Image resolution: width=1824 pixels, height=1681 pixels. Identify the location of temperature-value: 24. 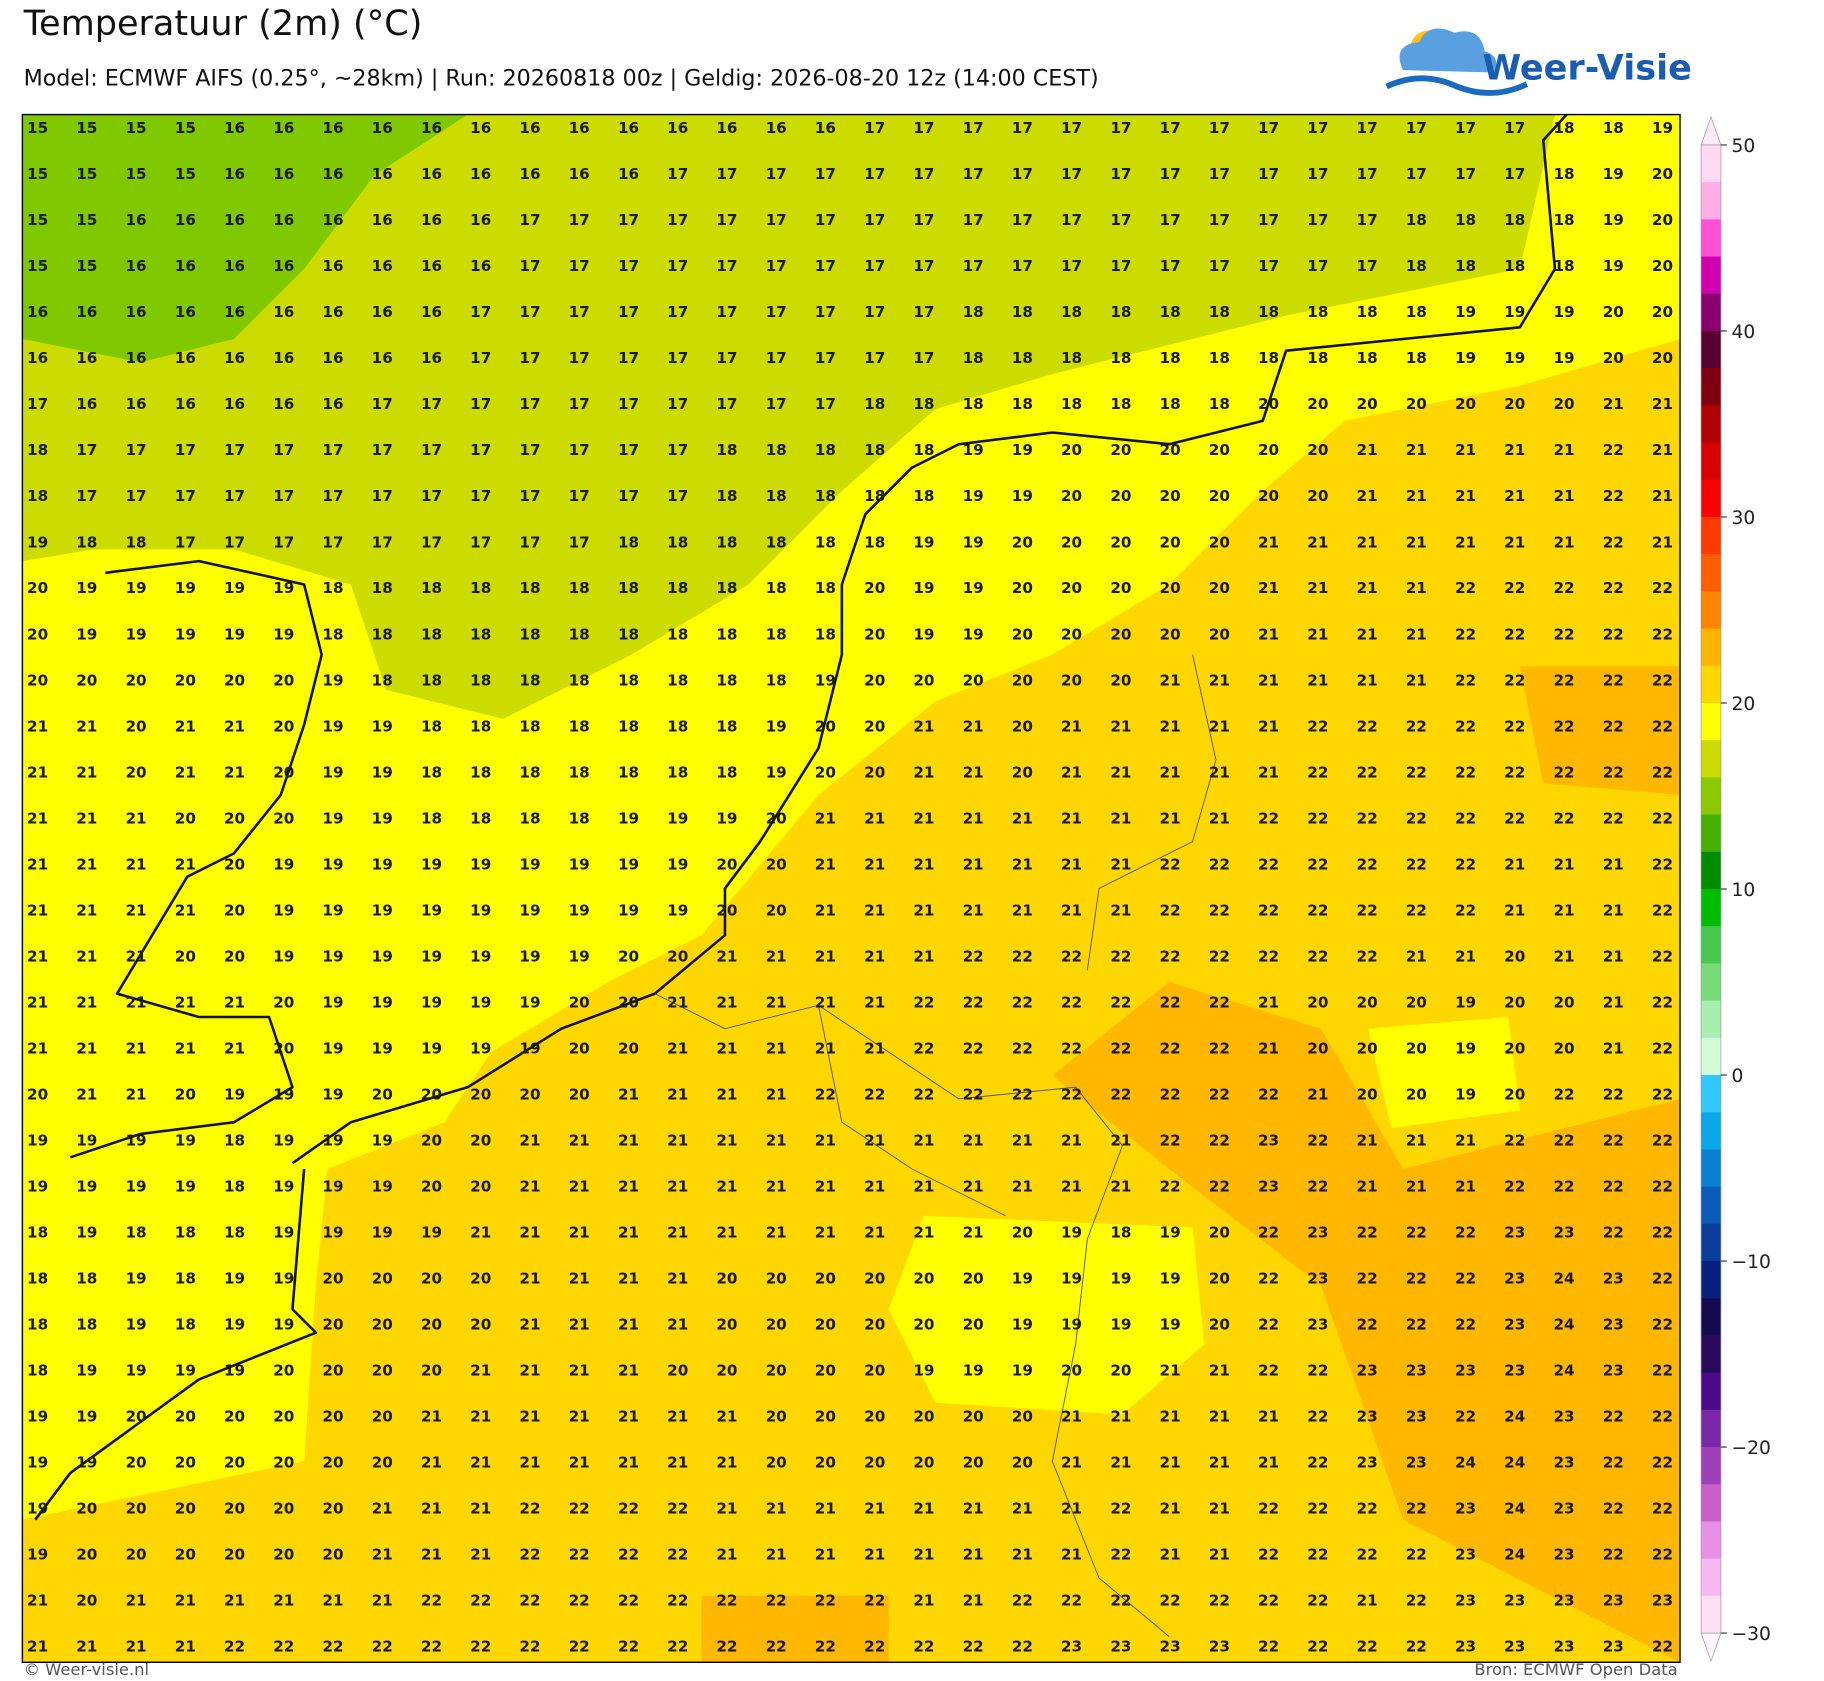
(1563, 1325).